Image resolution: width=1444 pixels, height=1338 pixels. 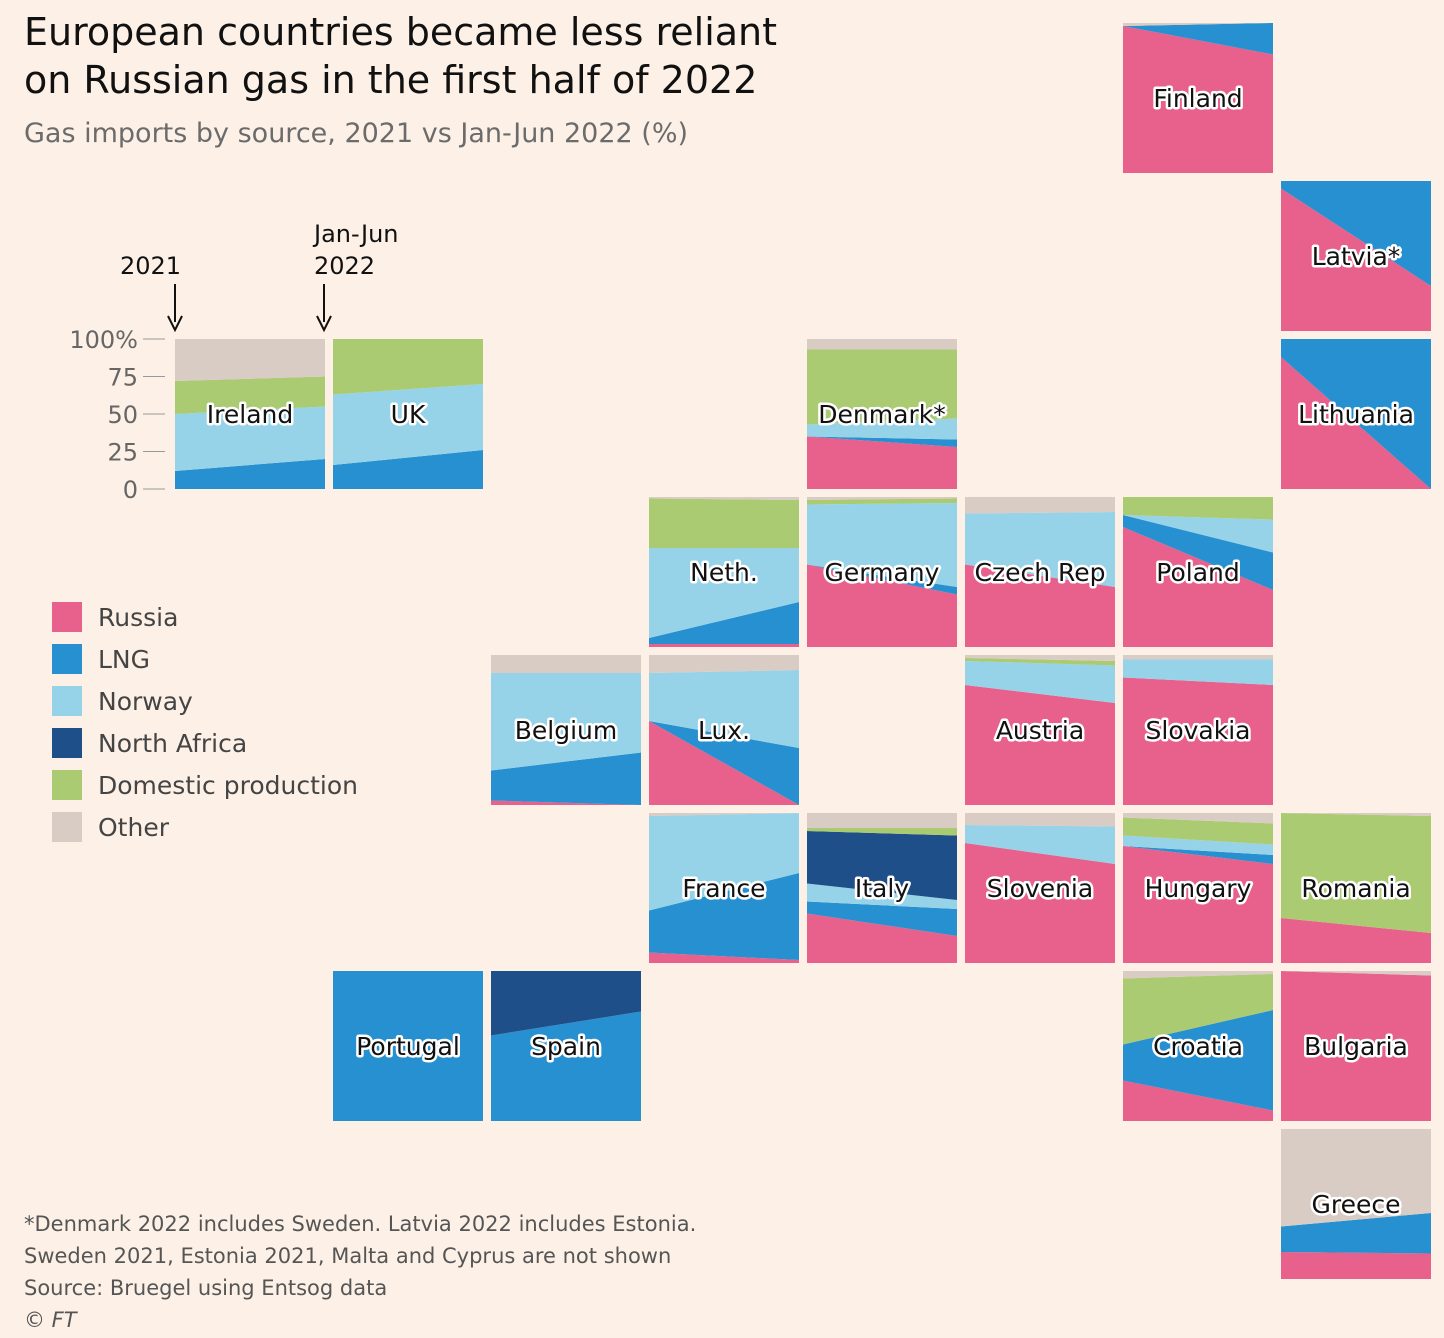 What do you see at coordinates (1040, 605) in the screenshot?
I see `area-czech-rep-russia` at bounding box center [1040, 605].